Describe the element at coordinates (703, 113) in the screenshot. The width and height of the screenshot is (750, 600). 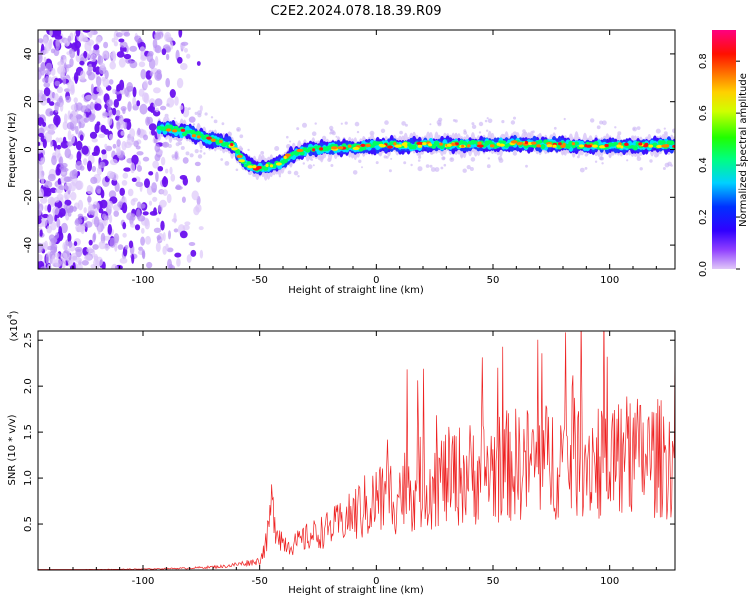
I see `colorbar-tick-label: 0.6` at that location.